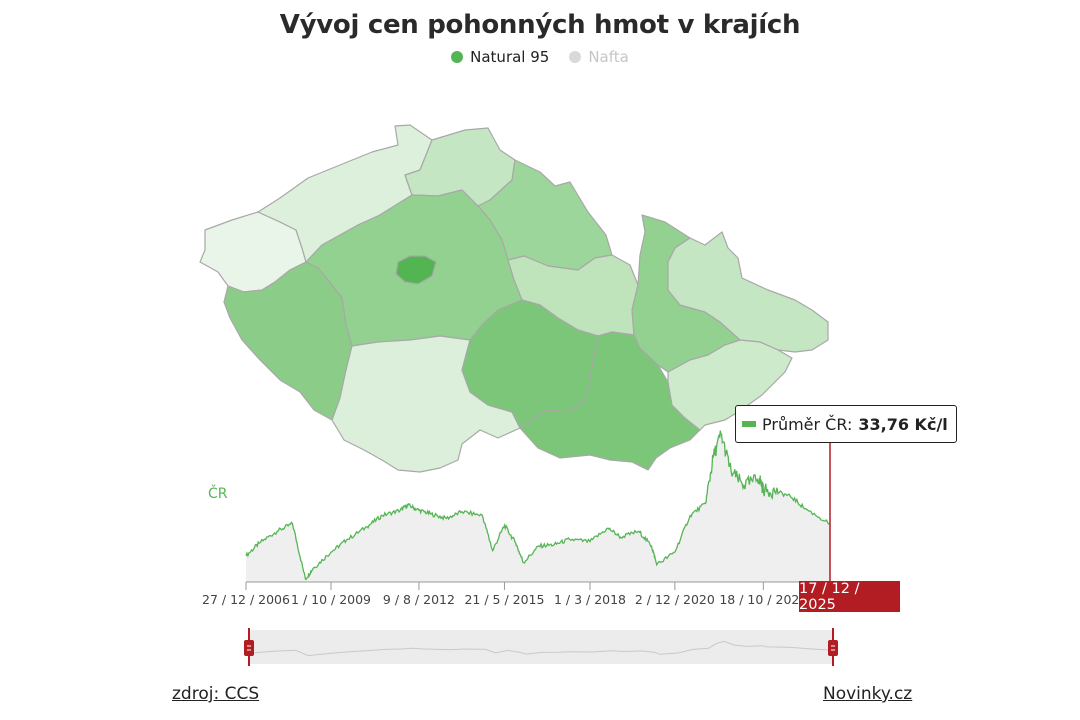 Image resolution: width=1080 pixels, height=720 pixels. What do you see at coordinates (540, 25) in the screenshot?
I see `chart-title: Vývoj cen pohonných hmot v krajích` at bounding box center [540, 25].